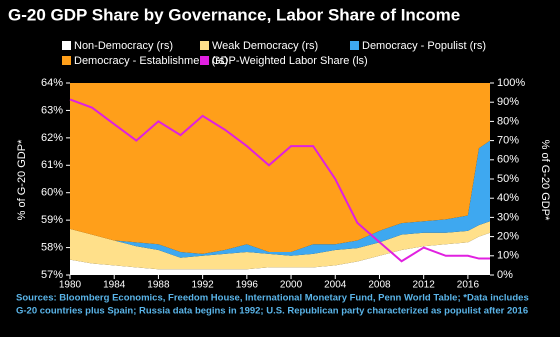 The height and width of the screenshot is (337, 560). Describe the element at coordinates (508, 198) in the screenshot. I see `y2-tick-label: 40%` at that location.